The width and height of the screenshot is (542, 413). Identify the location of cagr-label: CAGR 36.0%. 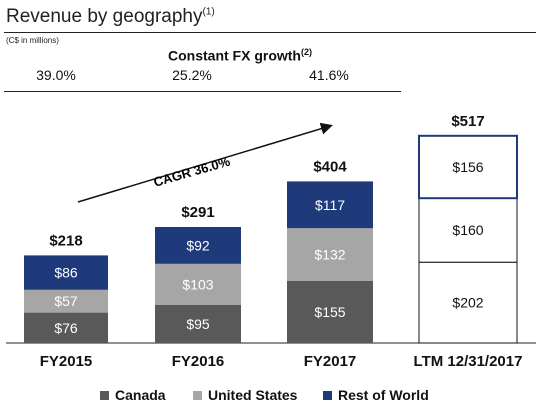
(192, 171).